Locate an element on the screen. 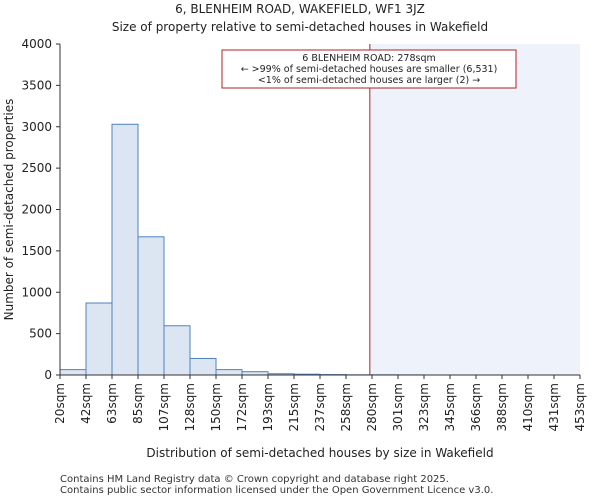 The height and width of the screenshot is (500, 600). y-tick-label: 2000 is located at coordinates (36, 210).